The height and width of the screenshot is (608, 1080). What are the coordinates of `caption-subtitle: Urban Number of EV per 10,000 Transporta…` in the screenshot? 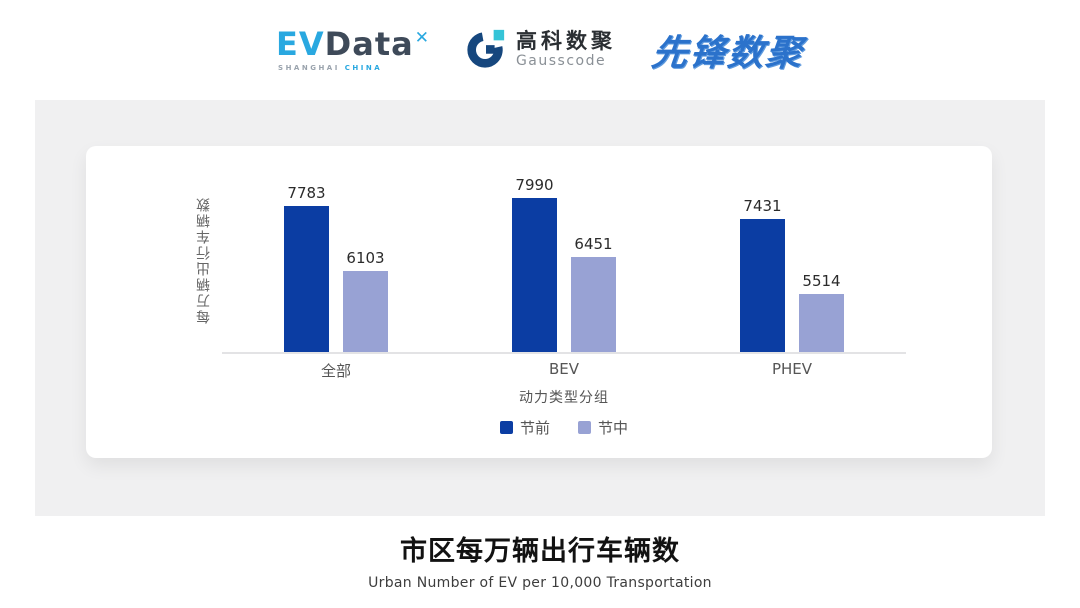 It's located at (540, 583).